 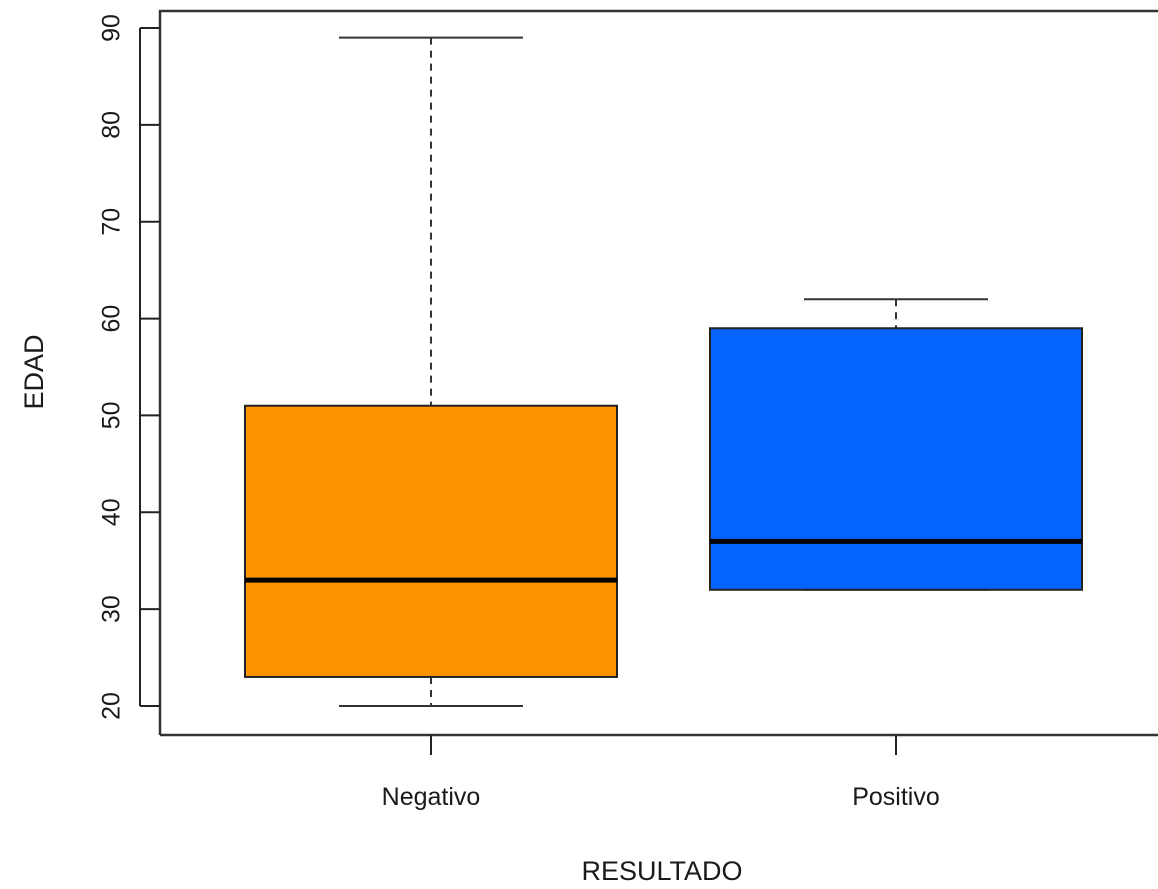 I want to click on y-tick-label: 40, so click(x=112, y=512).